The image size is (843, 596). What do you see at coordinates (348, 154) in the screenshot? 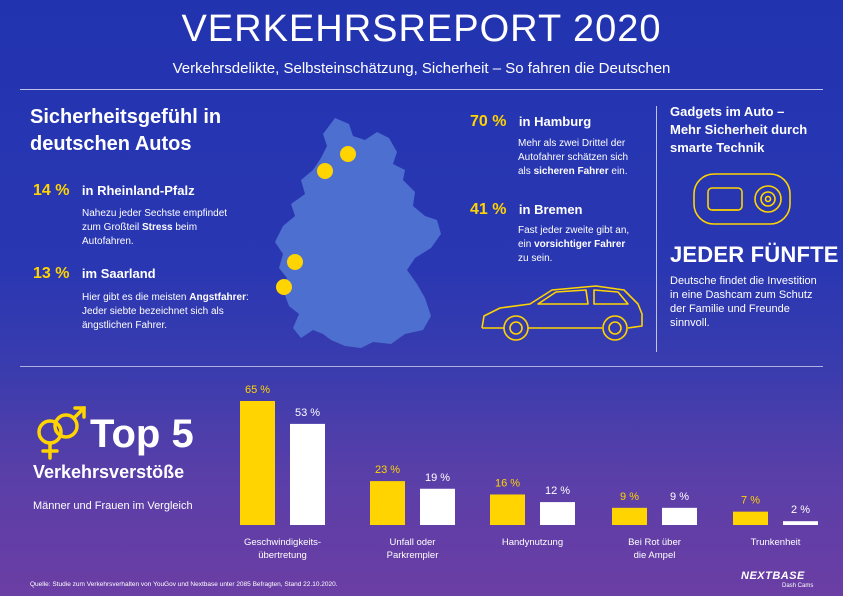
I see `map-dot-hamburg` at bounding box center [348, 154].